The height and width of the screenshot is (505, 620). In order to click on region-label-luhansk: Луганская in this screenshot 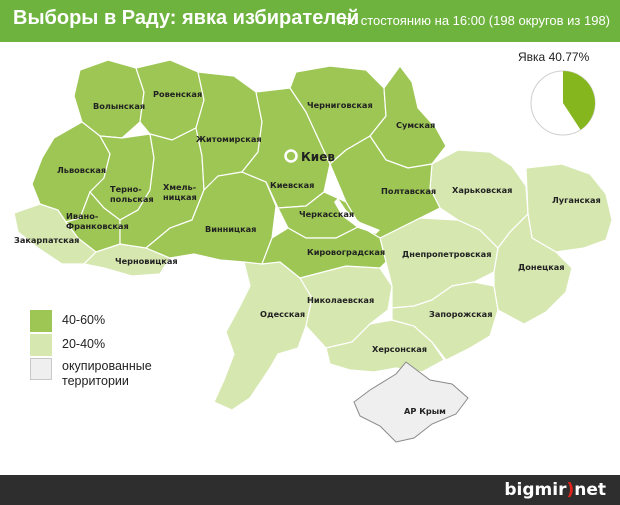, I will do `click(576, 200)`.